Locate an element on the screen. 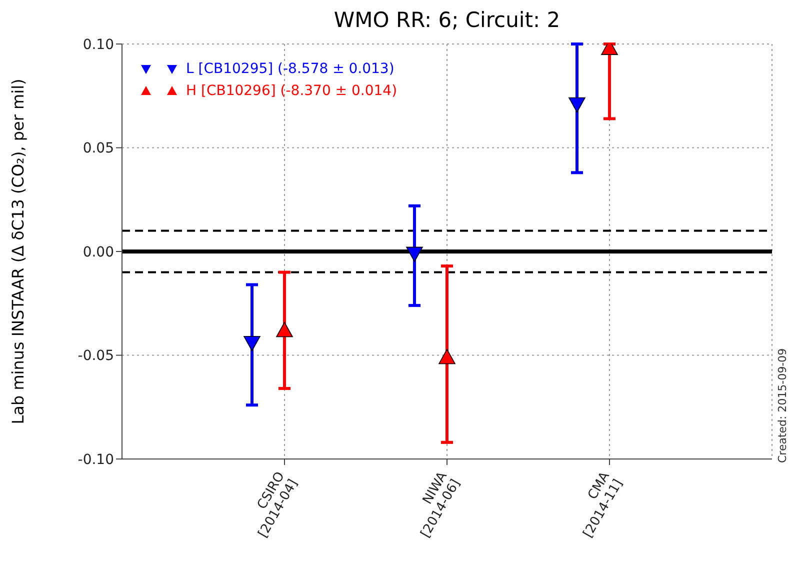 The image size is (800, 570). y-tick-label: -0.10 is located at coordinates (96, 460).